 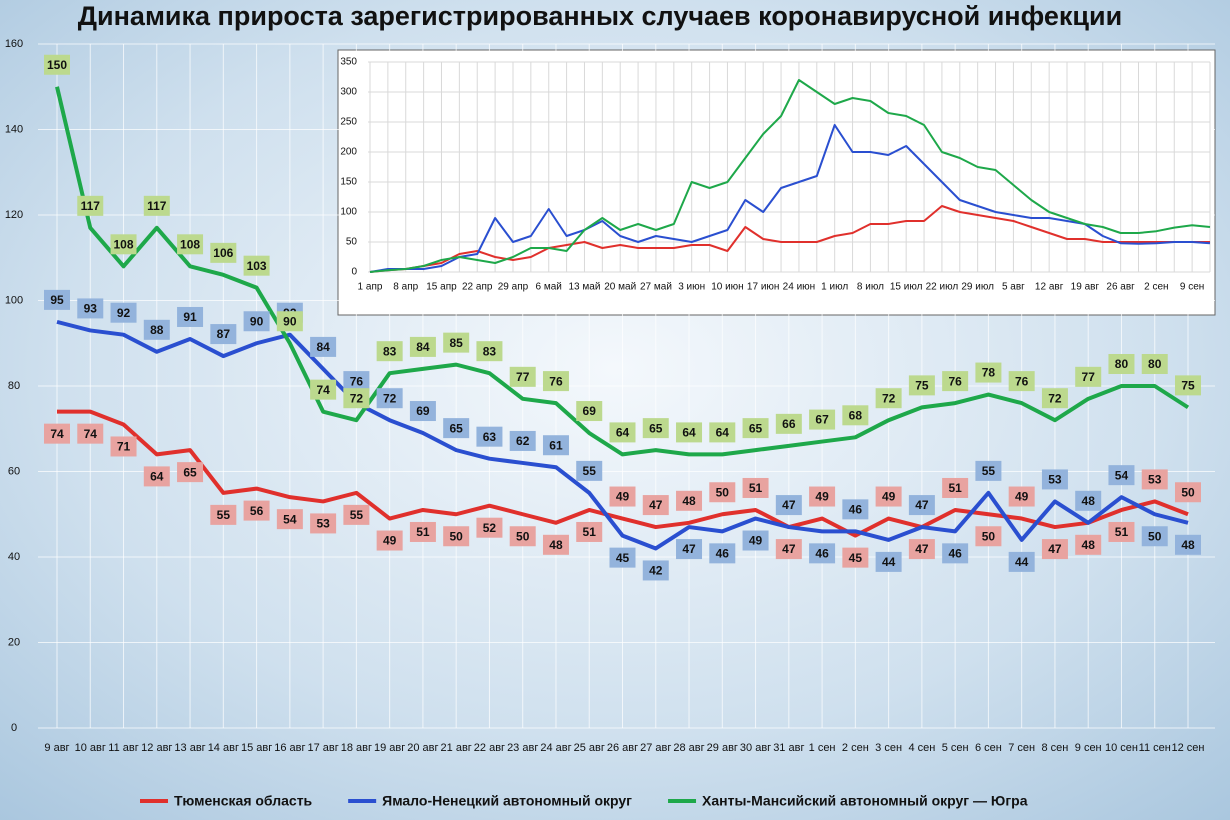 I want to click on value-label: 54, so click(x=1122, y=475).